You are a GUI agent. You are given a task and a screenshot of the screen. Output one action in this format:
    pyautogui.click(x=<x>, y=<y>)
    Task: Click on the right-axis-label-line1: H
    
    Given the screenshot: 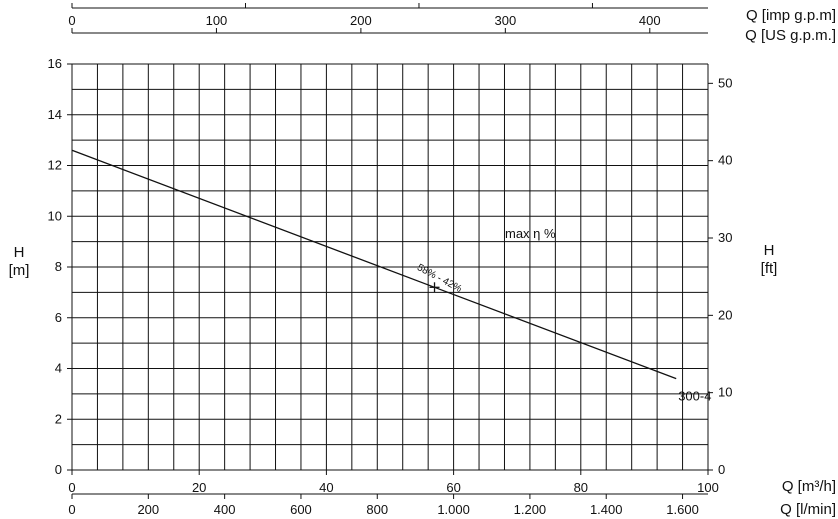 What is the action you would take?
    pyautogui.click(x=769, y=250)
    